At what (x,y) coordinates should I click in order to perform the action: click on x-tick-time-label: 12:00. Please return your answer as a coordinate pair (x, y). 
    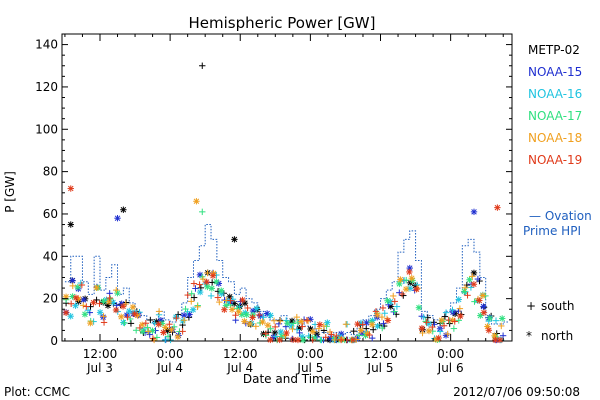
    Looking at the image, I should click on (100, 354).